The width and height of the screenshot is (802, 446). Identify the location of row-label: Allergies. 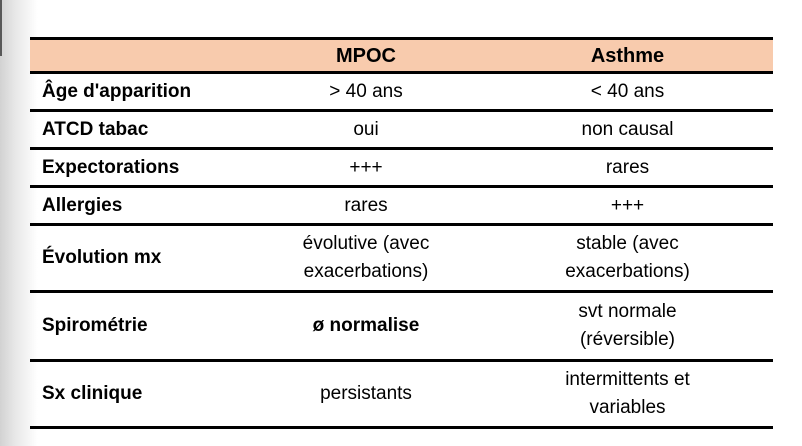
(82, 205).